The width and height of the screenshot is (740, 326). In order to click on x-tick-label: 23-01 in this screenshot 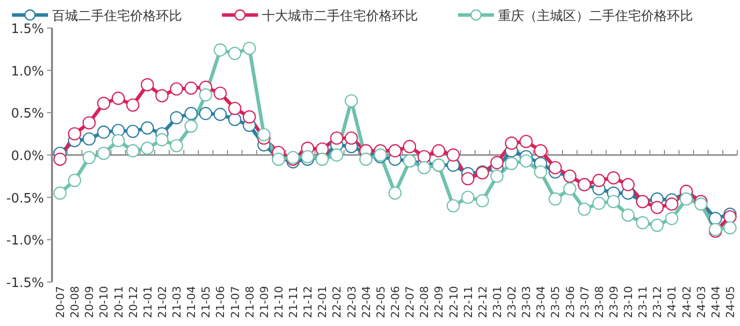, I will do `click(497, 302)`.